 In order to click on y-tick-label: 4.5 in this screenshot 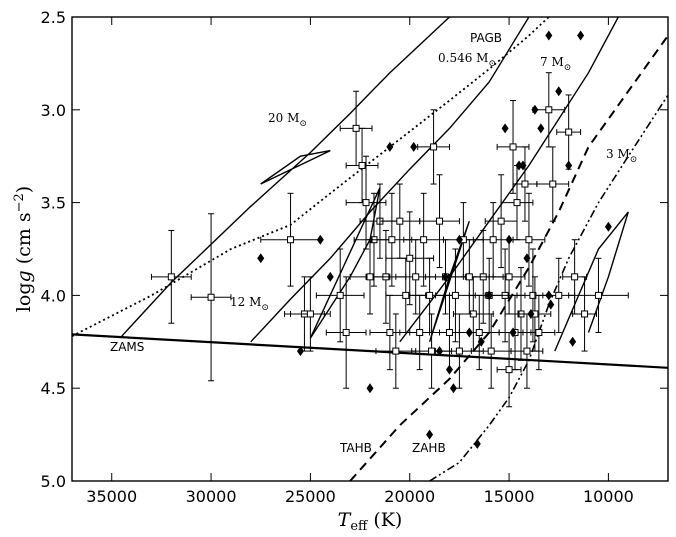, I will do `click(53, 388)`.